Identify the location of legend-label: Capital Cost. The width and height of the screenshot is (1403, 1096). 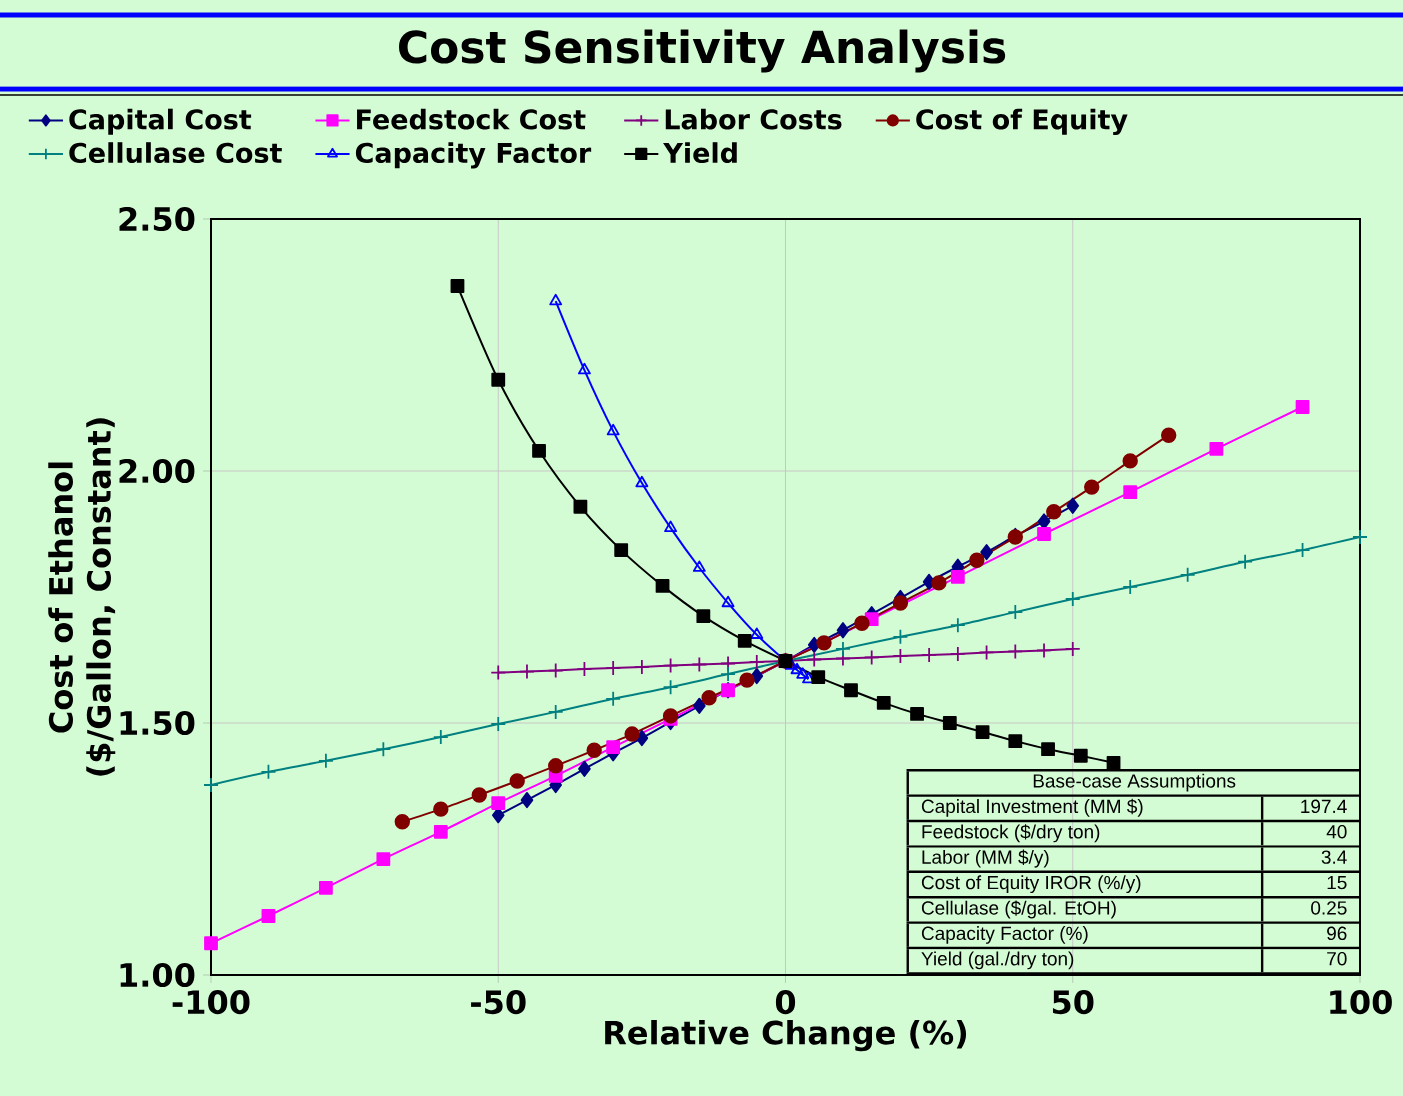
(160, 121).